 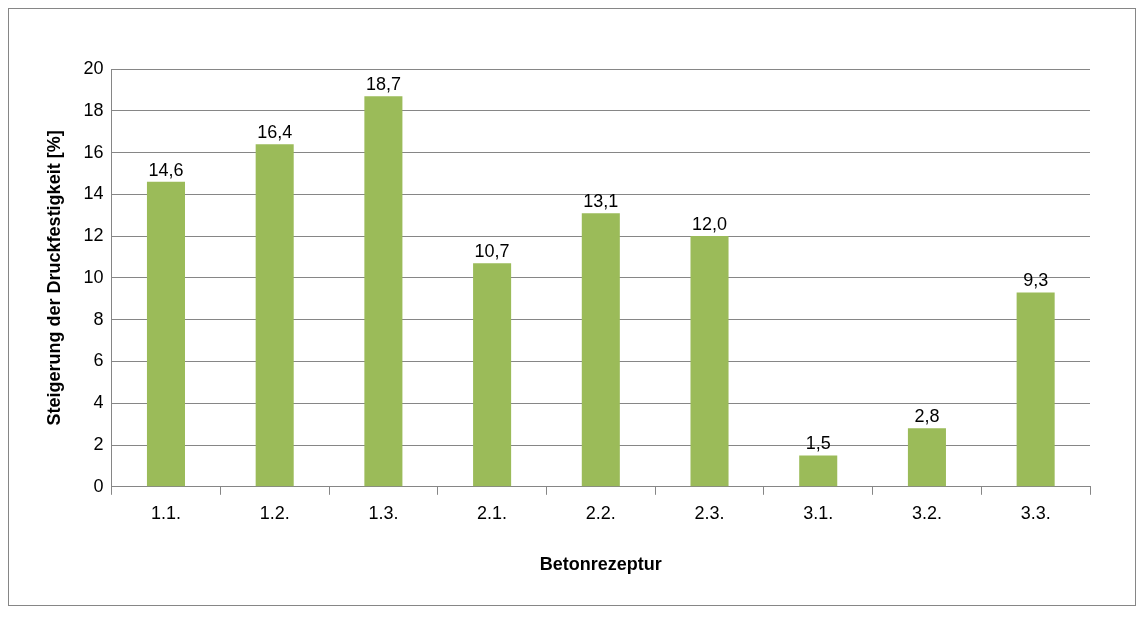 What do you see at coordinates (600, 512) in the screenshot?
I see `x-tick-label: 2.2.` at bounding box center [600, 512].